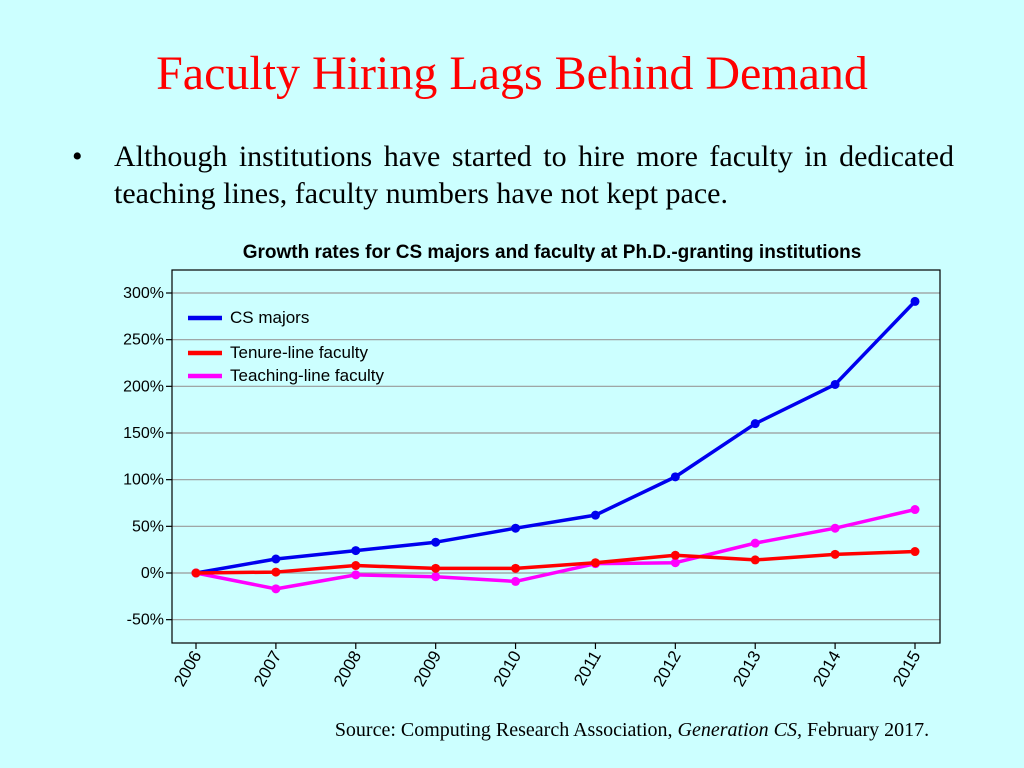  I want to click on x-axis: 2006 2007 2008 2009 2010 2011 2012 2013 2014 2015, so click(547, 666).